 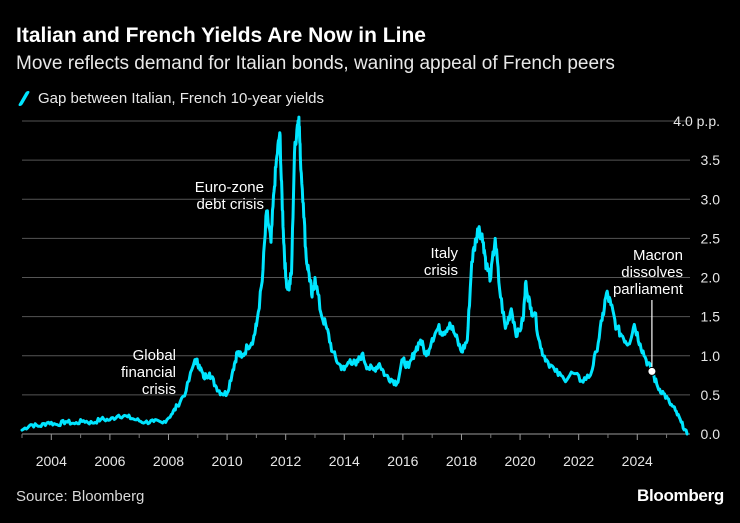 I want to click on annotation-line: Global, so click(x=154, y=355).